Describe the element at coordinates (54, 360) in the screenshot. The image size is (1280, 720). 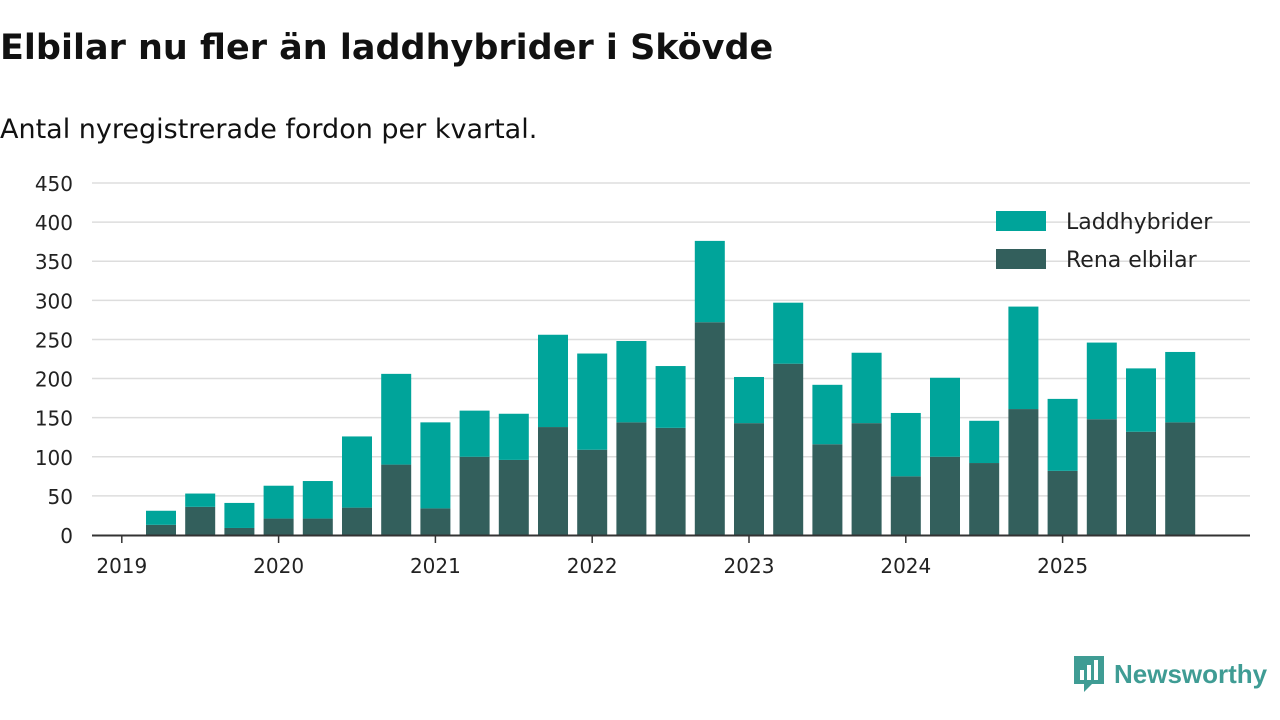
I see `y-axis-ticks: 0 50 100 150 200 250 300 350 400 450` at that location.